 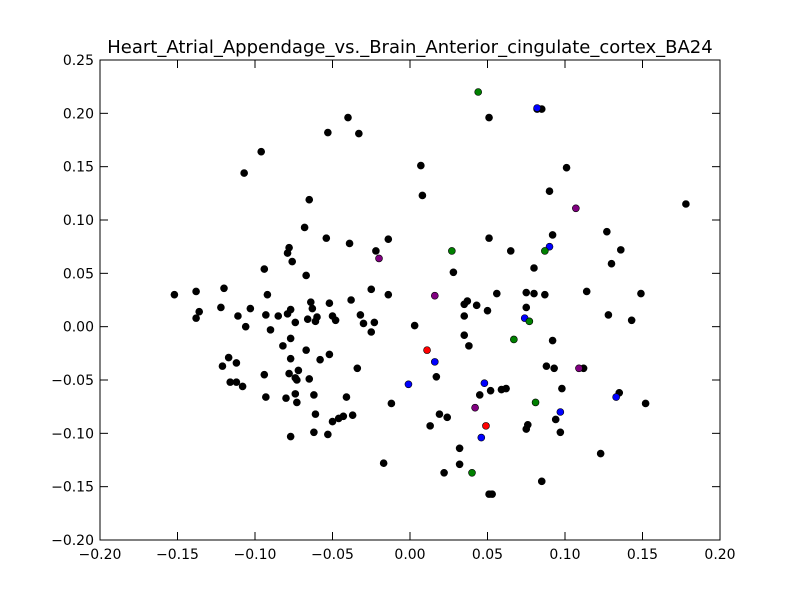 I want to click on y-tick-label: 0.15, so click(x=78, y=168).